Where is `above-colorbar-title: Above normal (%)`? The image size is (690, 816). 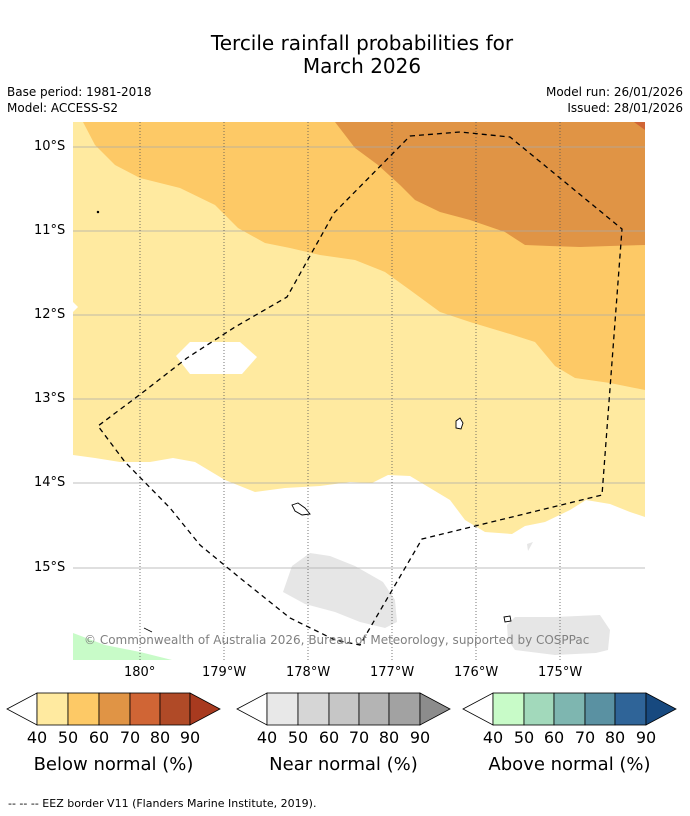 above-colorbar-title: Above normal (%) is located at coordinates (569, 764).